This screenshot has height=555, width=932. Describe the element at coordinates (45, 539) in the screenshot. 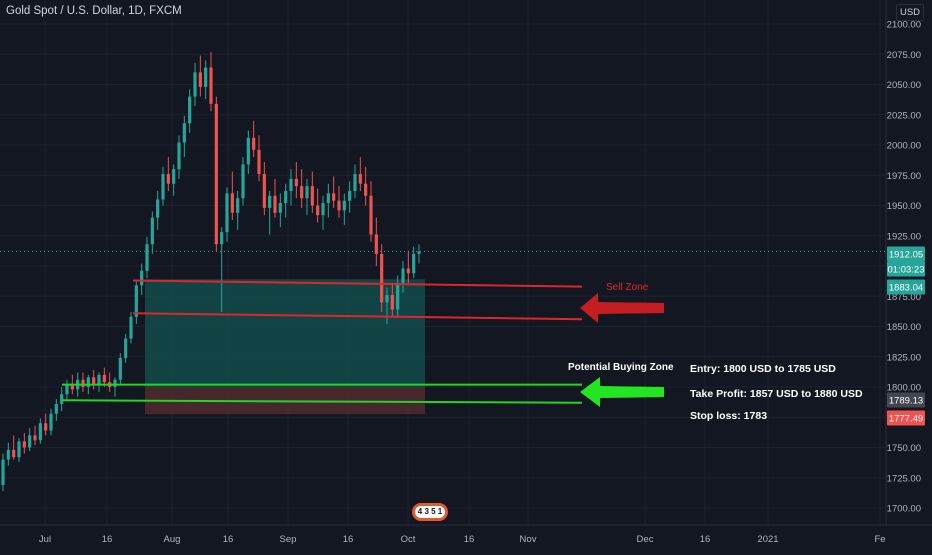

I see `x-tick-label: Jul` at that location.